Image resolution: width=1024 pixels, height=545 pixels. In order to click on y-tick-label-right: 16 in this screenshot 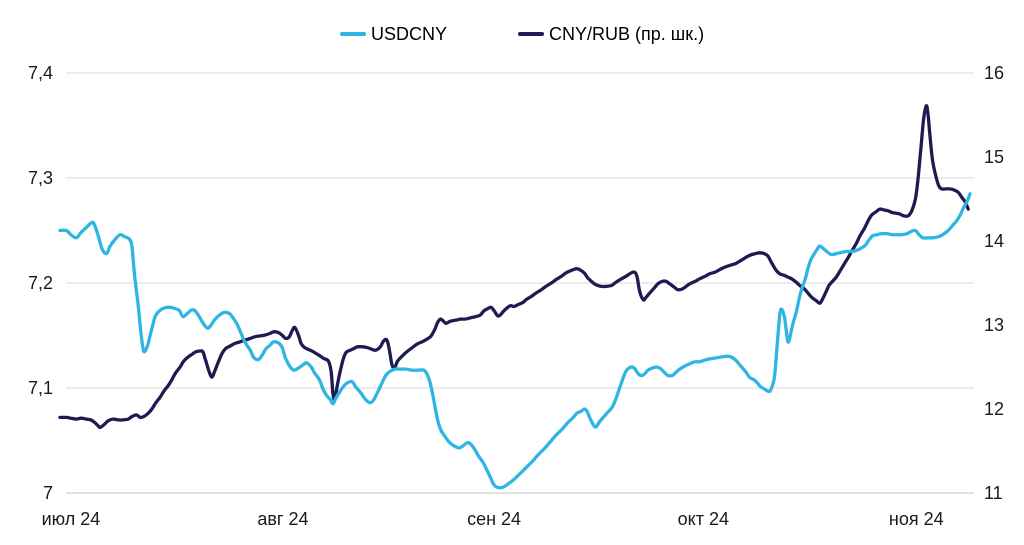, I will do `click(994, 73)`.